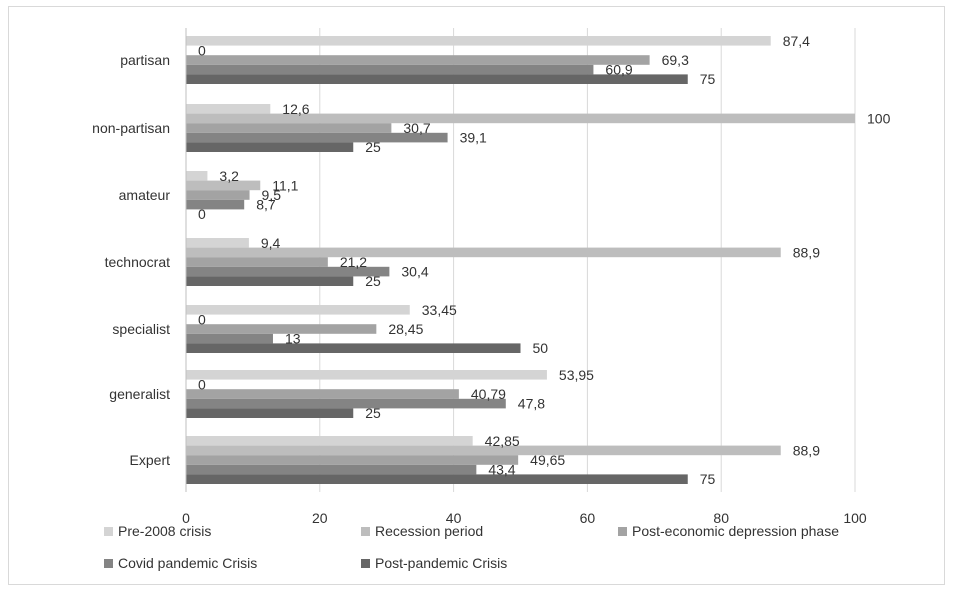 The image size is (953, 591). What do you see at coordinates (531, 404) in the screenshot?
I see `data-label: 47,8` at bounding box center [531, 404].